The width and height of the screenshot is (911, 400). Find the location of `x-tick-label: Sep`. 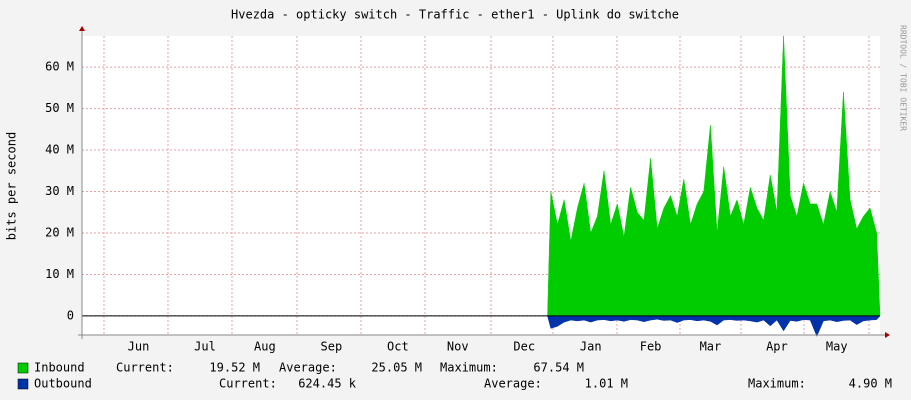

x-tick-label: Sep is located at coordinates (332, 347).